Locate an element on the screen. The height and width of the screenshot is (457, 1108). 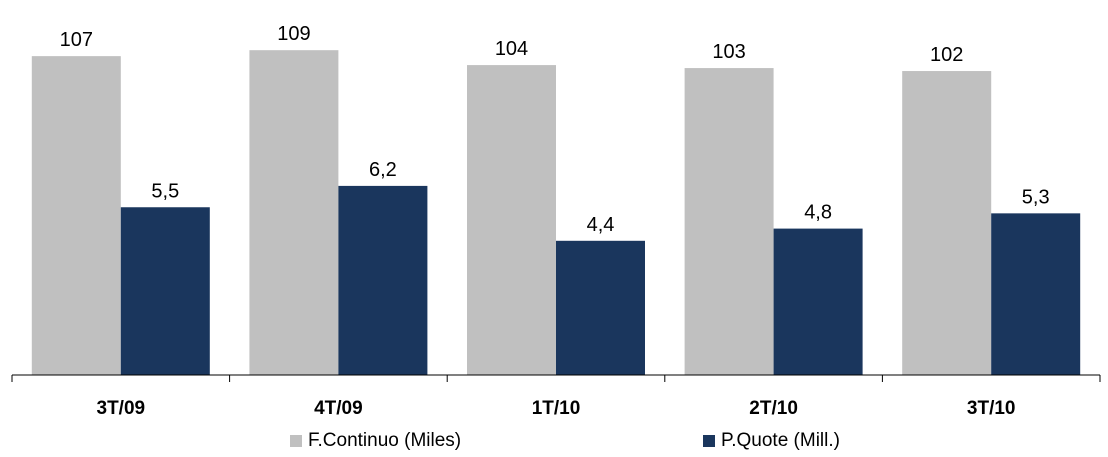
category-label: 1T/10 is located at coordinates (556, 408).